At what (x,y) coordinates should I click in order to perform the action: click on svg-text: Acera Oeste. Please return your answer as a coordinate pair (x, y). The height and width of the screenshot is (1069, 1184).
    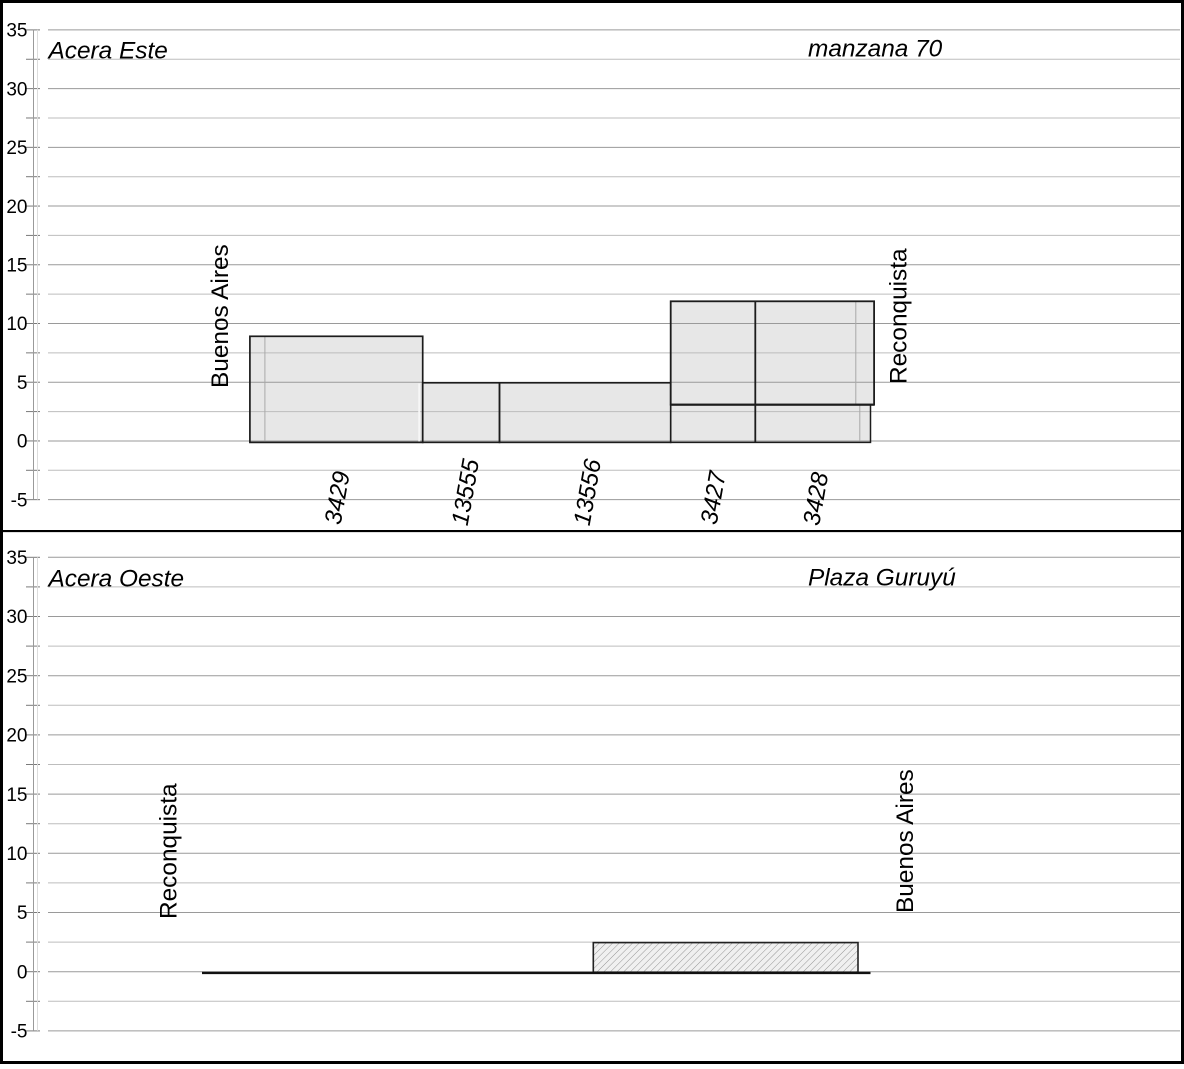
    Looking at the image, I should click on (116, 579).